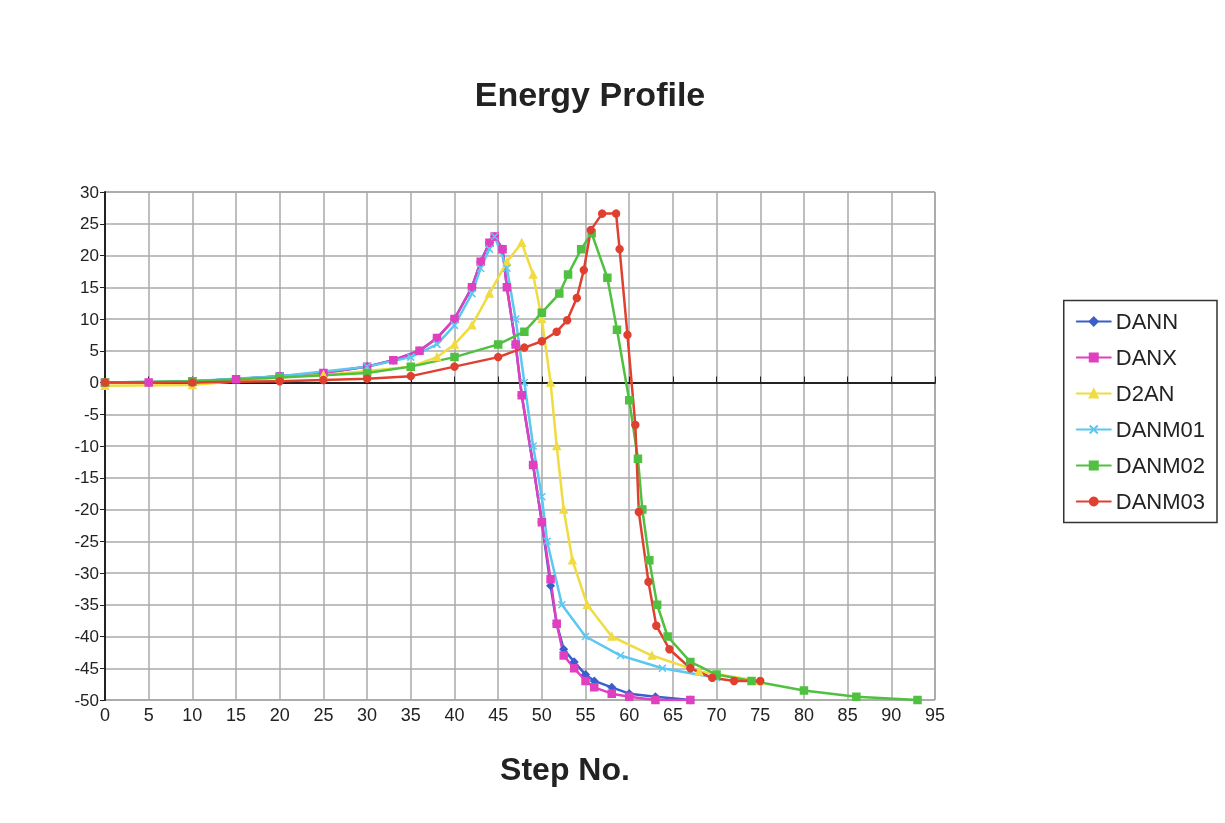 The width and height of the screenshot is (1225, 823). What do you see at coordinates (541, 715) in the screenshot?
I see `x-tick-label: 50` at bounding box center [541, 715].